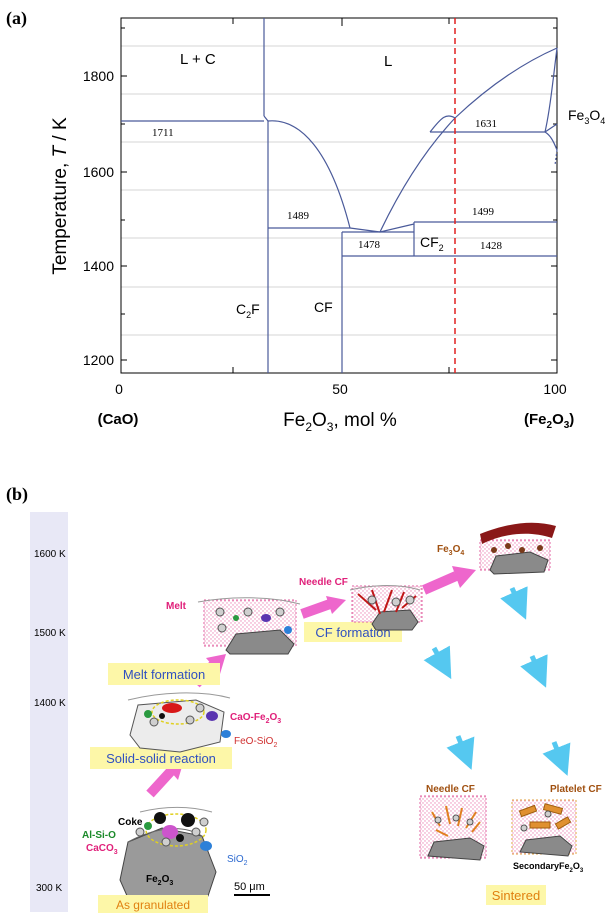 This screenshot has height=915, width=613. Describe the element at coordinates (60, 196) in the screenshot. I see `y-axis-title: Temperature, T / K` at that location.